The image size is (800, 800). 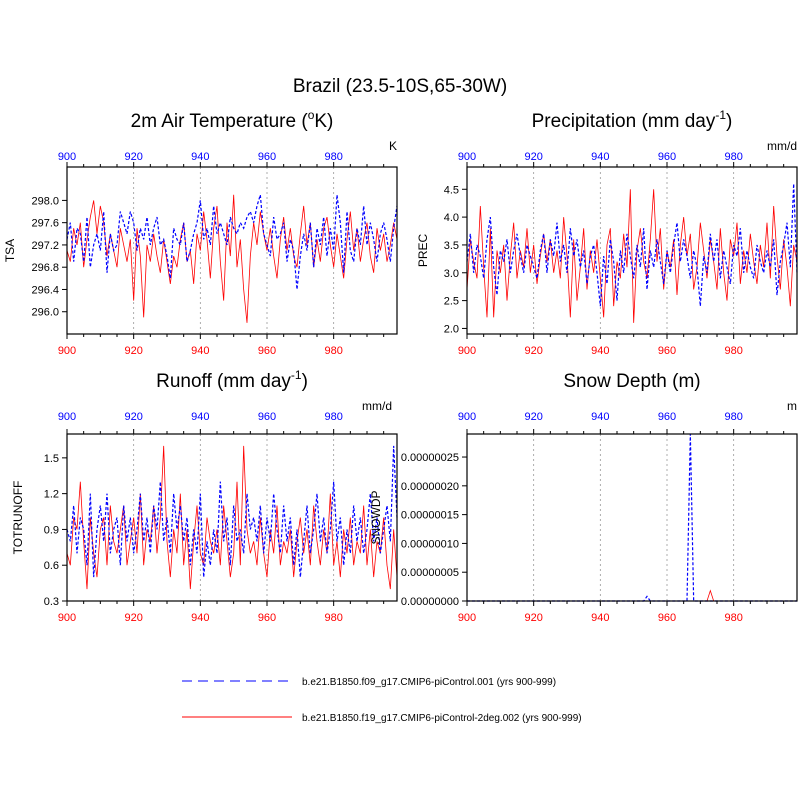 What do you see at coordinates (451, 246) in the screenshot?
I see `y-tick-label: 3.5` at bounding box center [451, 246].